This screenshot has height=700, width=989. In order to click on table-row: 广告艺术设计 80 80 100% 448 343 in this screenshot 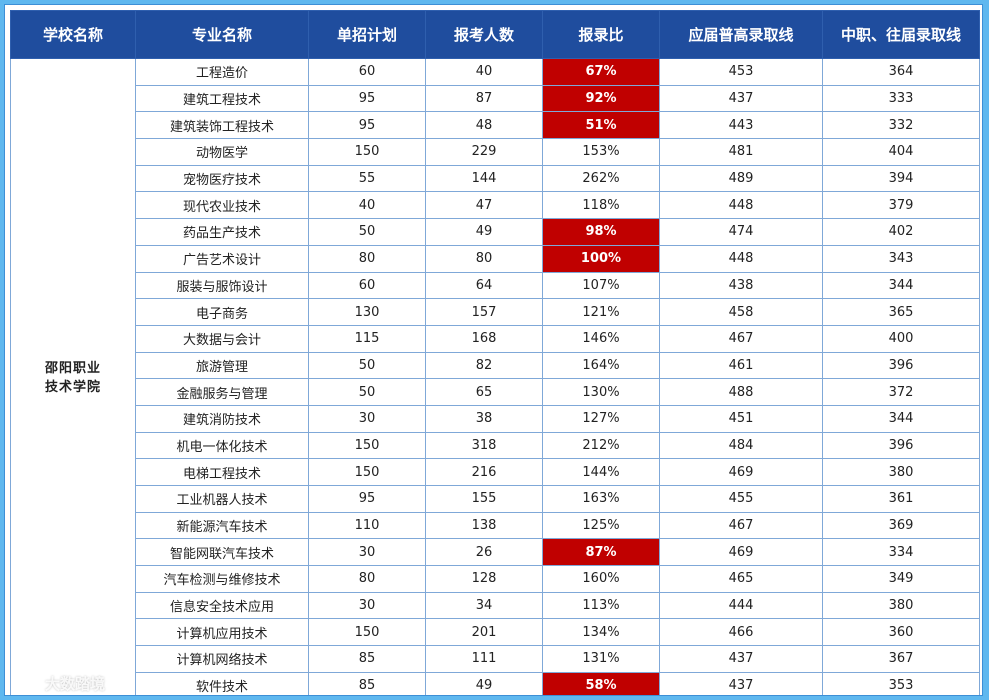, I will do `click(495, 258)`.